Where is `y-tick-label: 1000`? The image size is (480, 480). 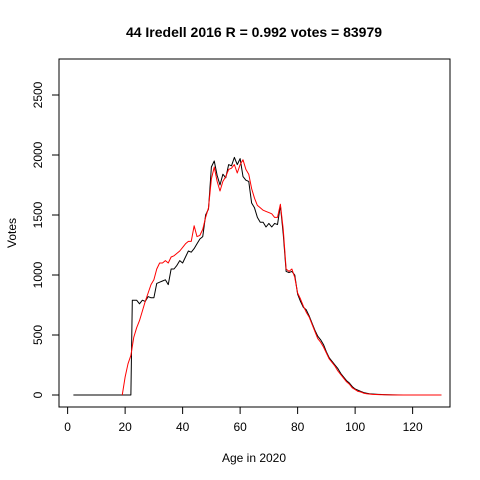
y-tick-label: 1000 is located at coordinates (38, 274).